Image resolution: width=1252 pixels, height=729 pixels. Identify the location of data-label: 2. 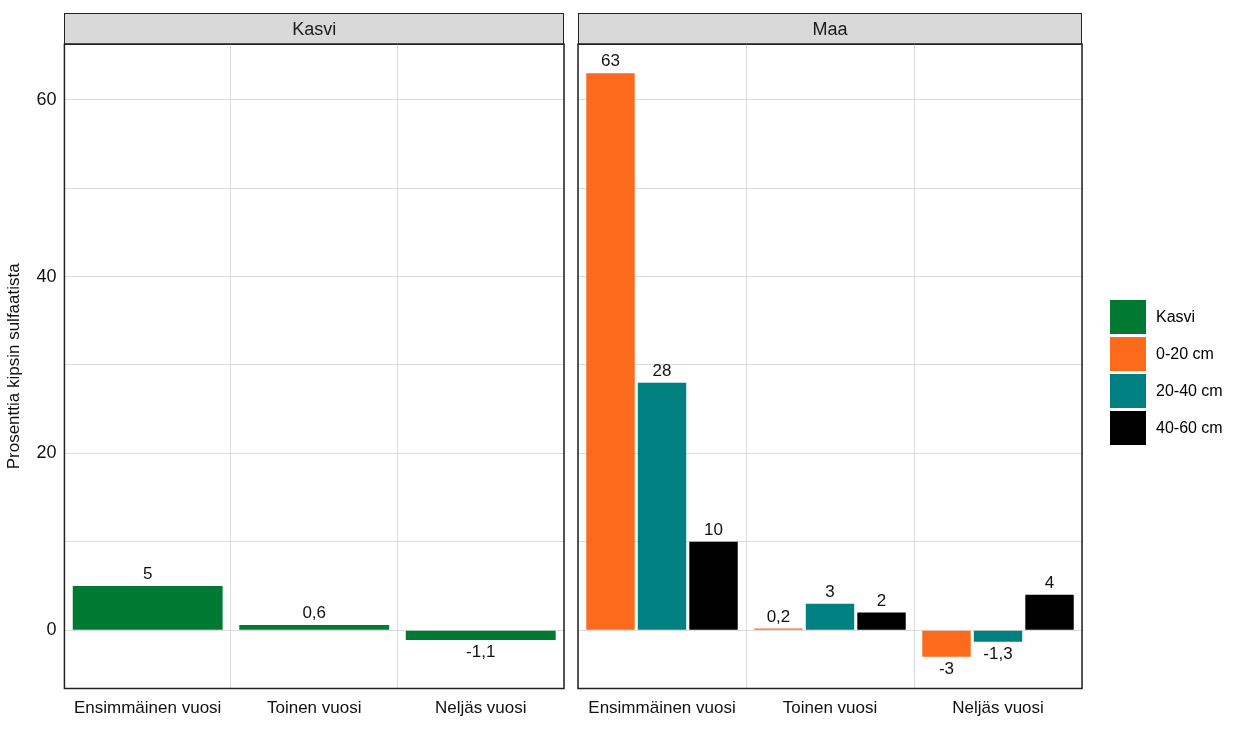
(881, 600).